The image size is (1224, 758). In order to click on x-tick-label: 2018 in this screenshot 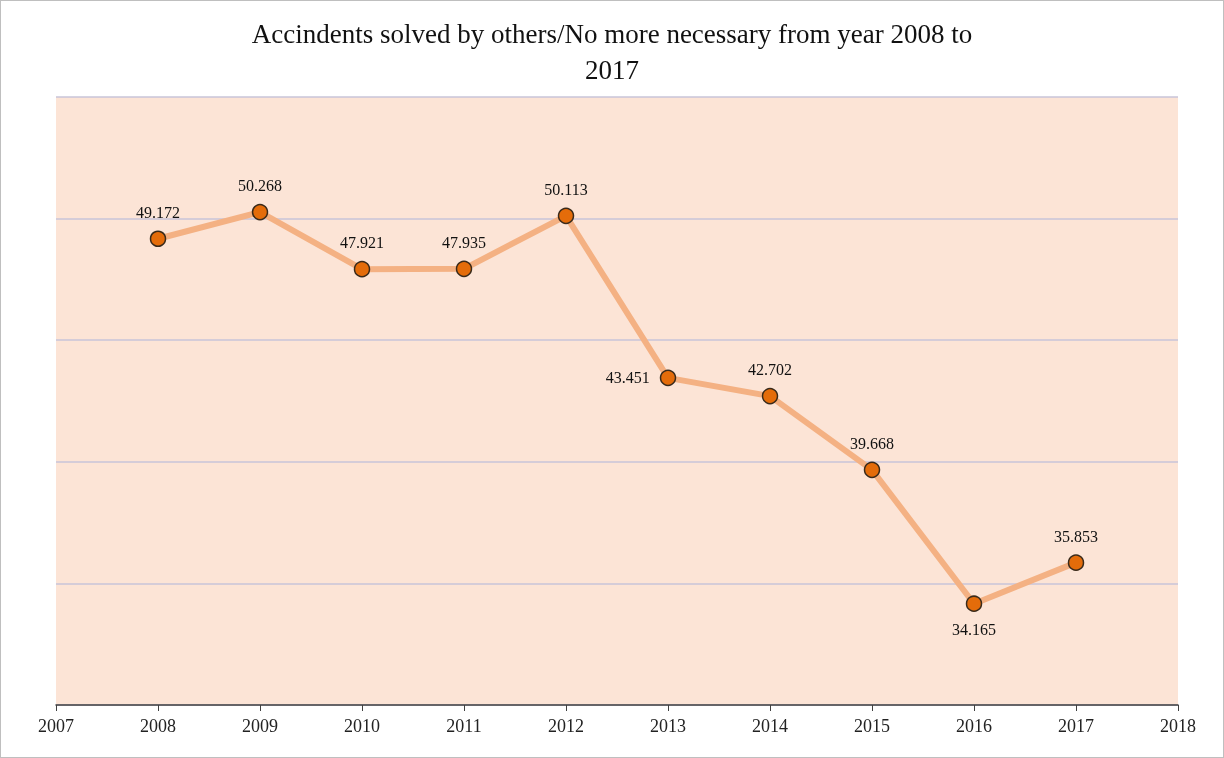, I will do `click(1178, 726)`.